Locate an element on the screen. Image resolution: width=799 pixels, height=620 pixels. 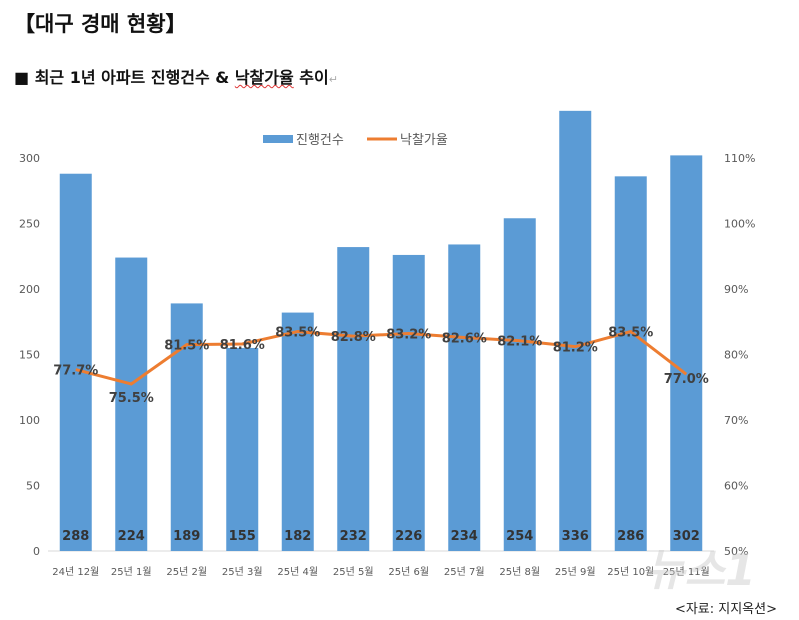
x-tick-label: 25년 11월 is located at coordinates (686, 572).